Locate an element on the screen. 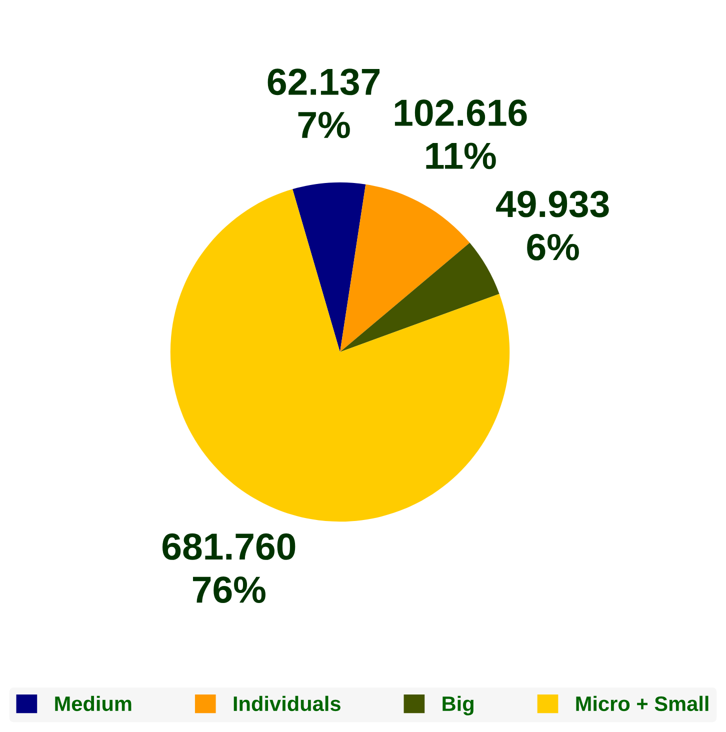 Image resolution: width=726 pixels, height=732 pixels. legend-label: Big is located at coordinates (458, 706).